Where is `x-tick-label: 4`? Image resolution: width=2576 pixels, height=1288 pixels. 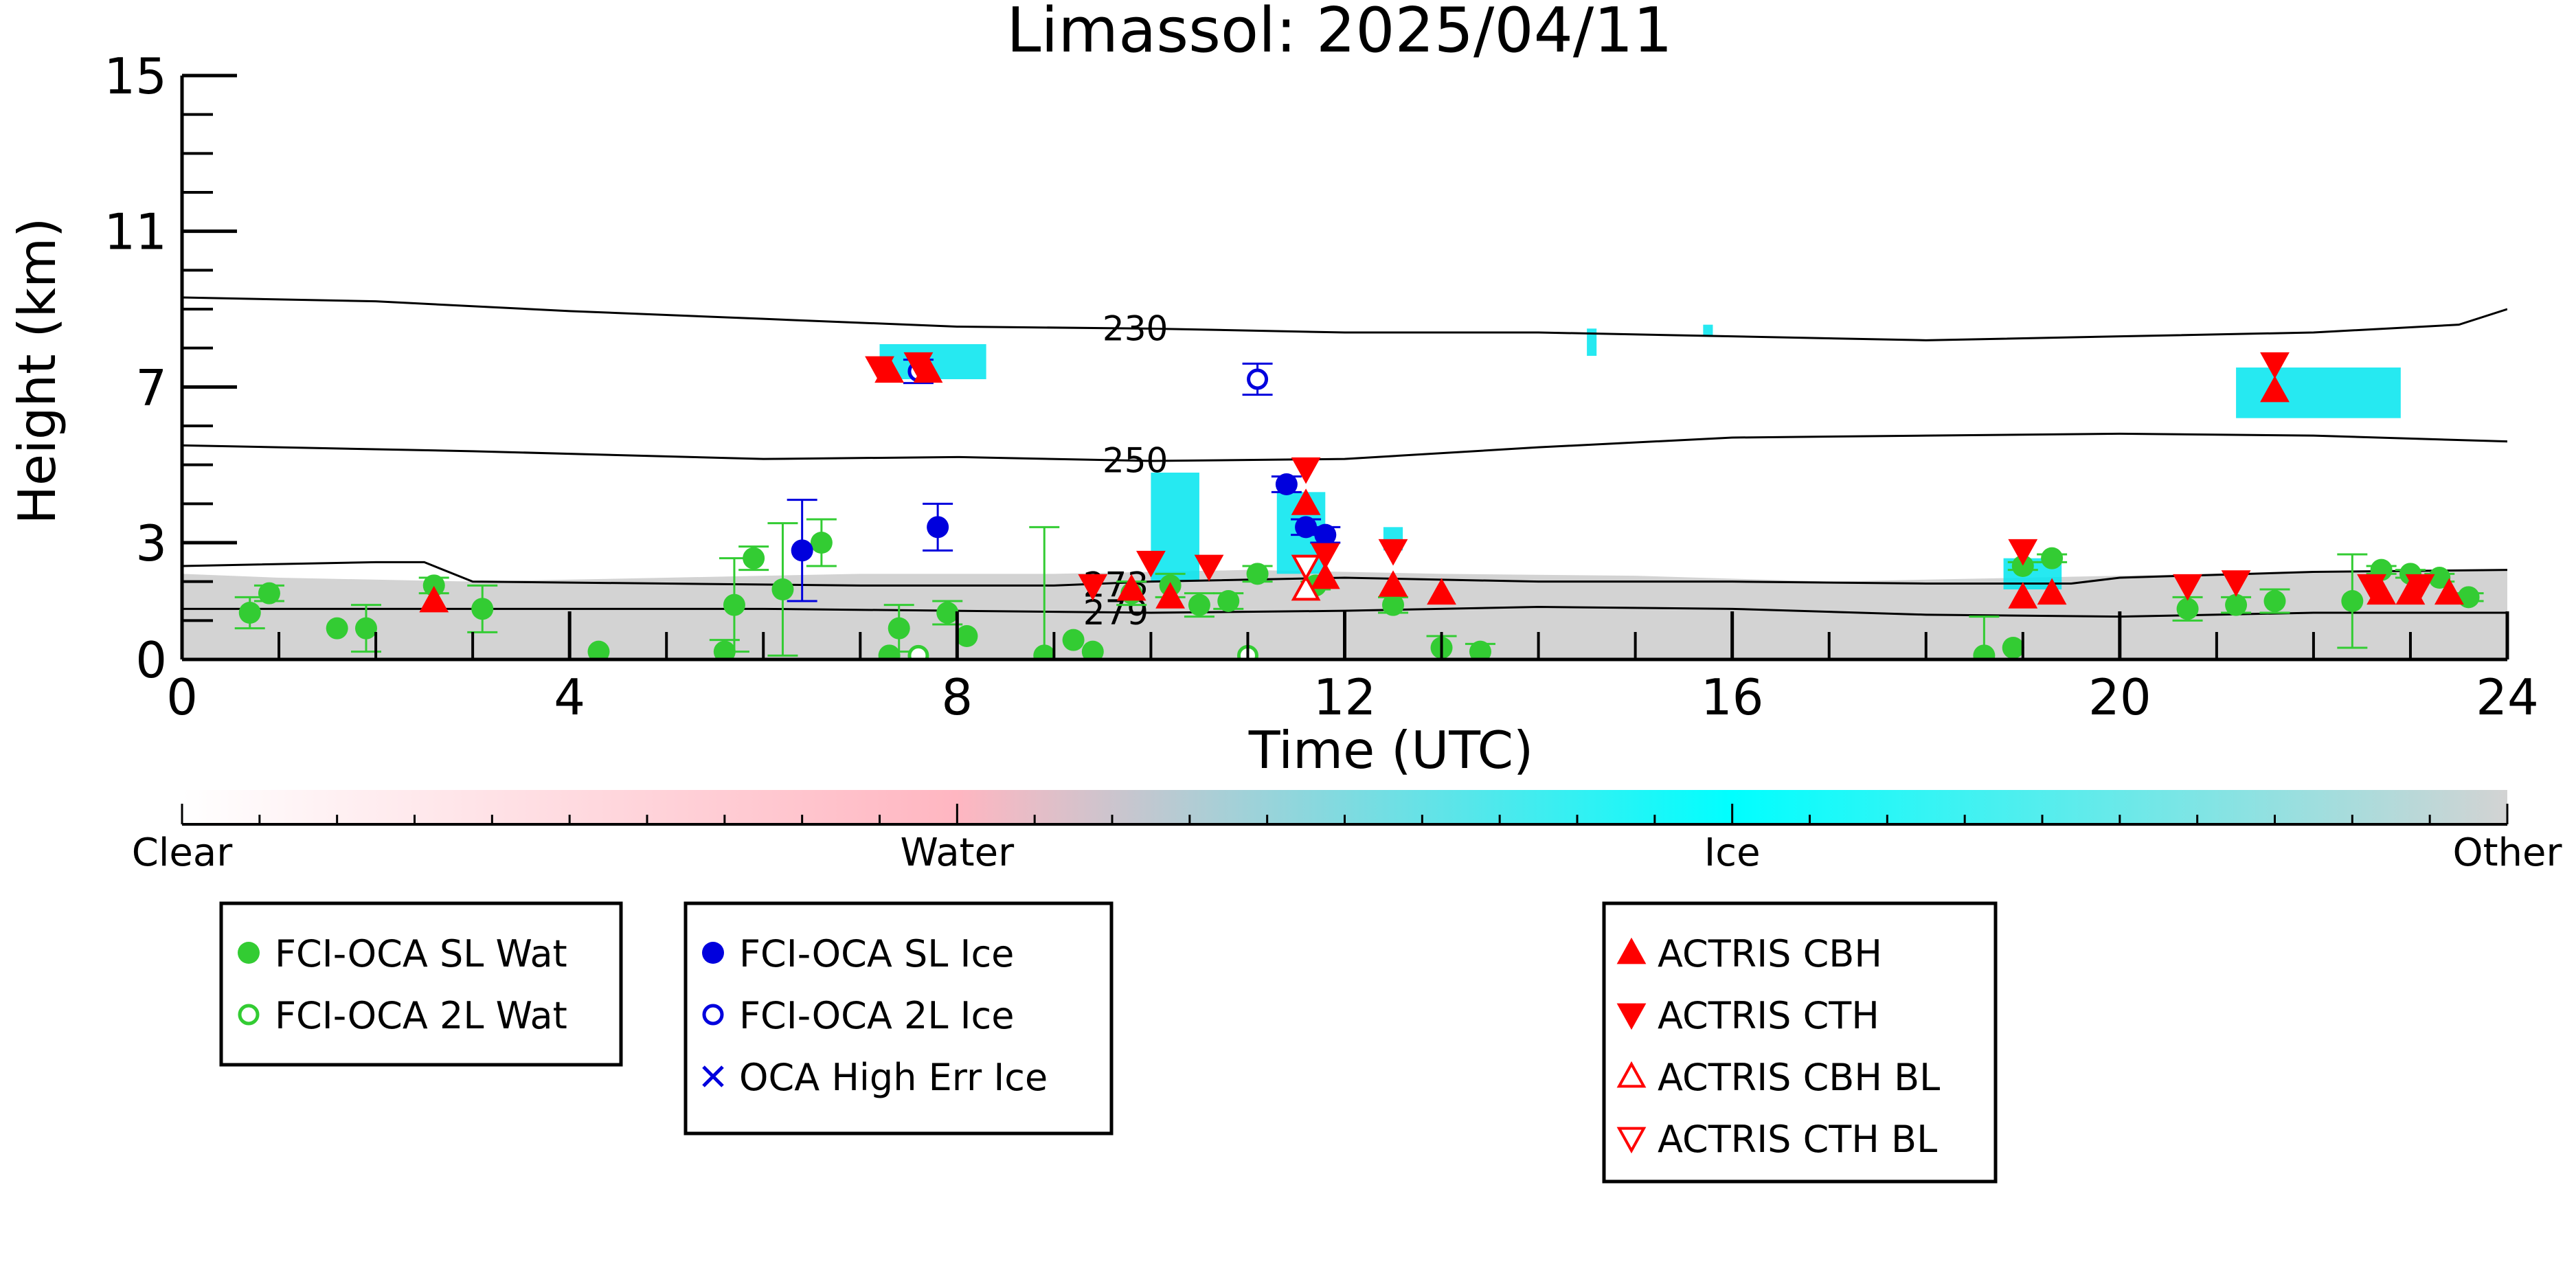
x-tick-label: 4 is located at coordinates (569, 697).